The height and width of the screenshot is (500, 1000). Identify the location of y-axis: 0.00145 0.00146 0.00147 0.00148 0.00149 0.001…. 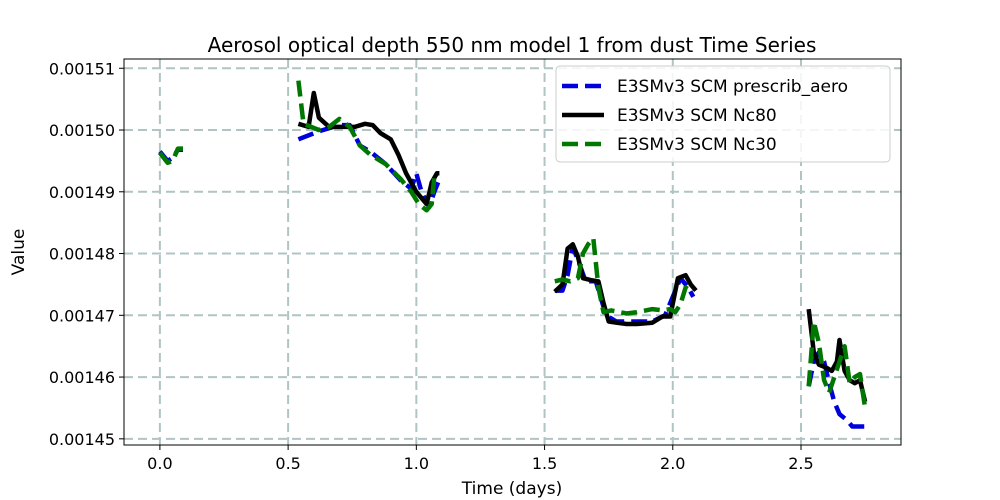
(86, 254).